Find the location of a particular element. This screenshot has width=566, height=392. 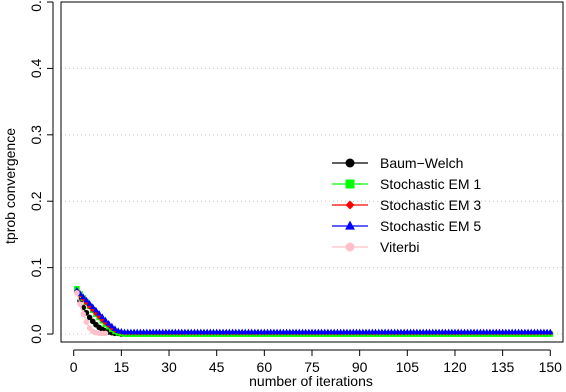

x-tick-label: 120 is located at coordinates (455, 367).